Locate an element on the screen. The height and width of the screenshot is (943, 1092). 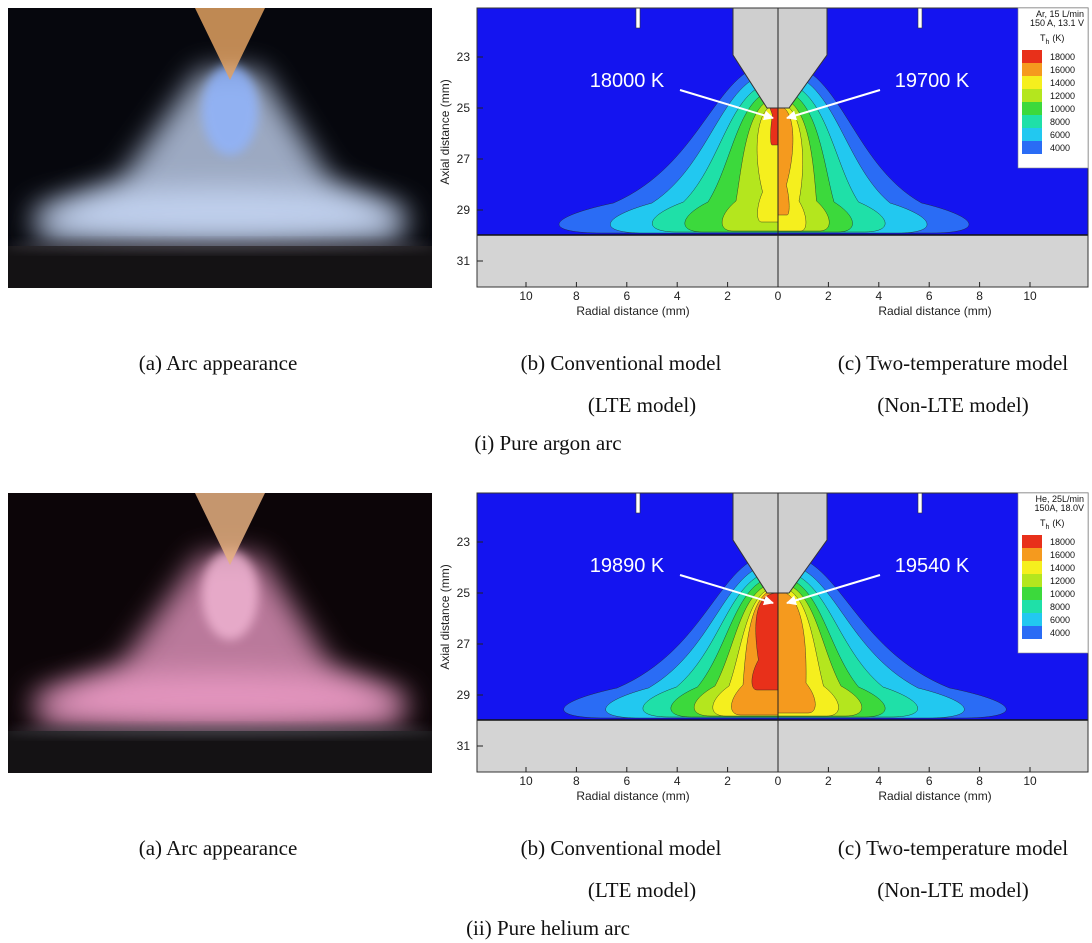
legend-title: Th (K) is located at coordinates (1052, 39).